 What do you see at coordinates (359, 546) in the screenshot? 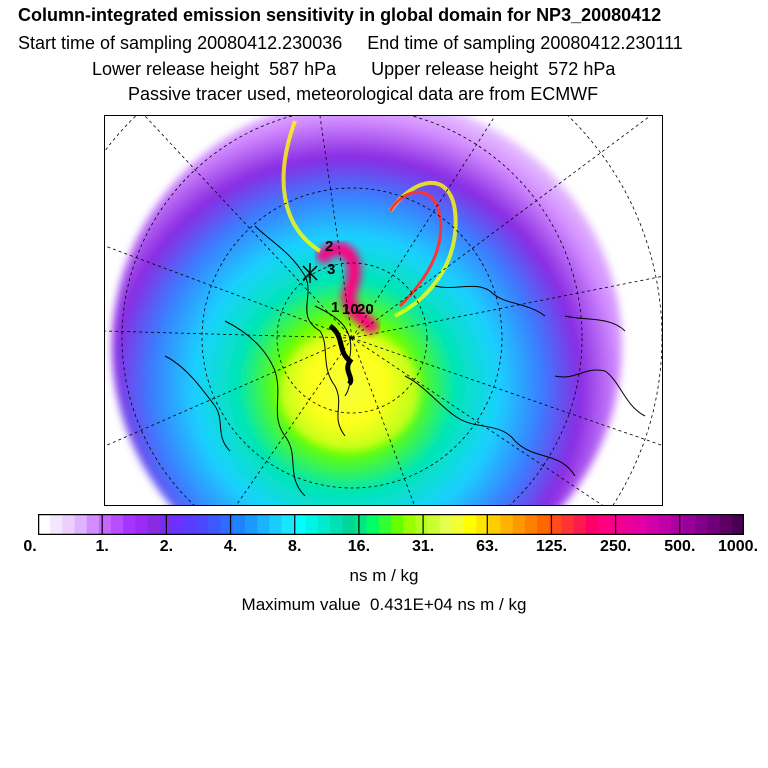
I see `colorbar-tick-label: 16.` at bounding box center [359, 546].